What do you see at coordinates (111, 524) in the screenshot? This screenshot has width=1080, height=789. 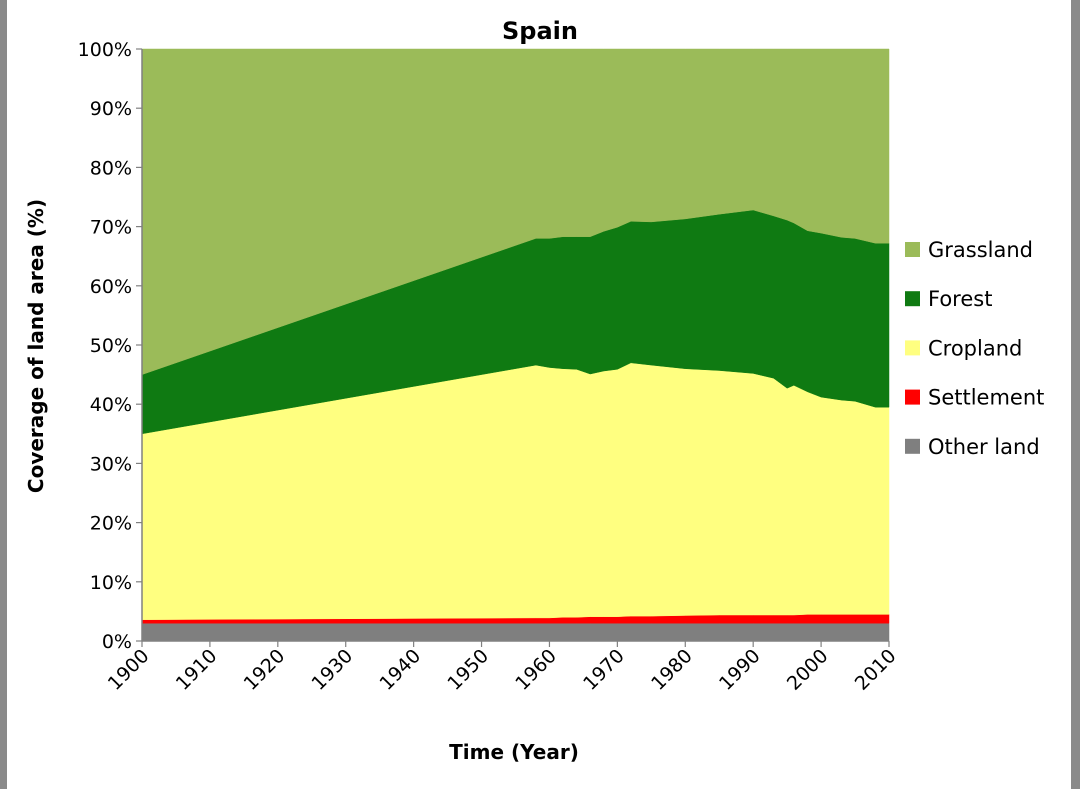 I see `y-tick-label: 20%` at bounding box center [111, 524].